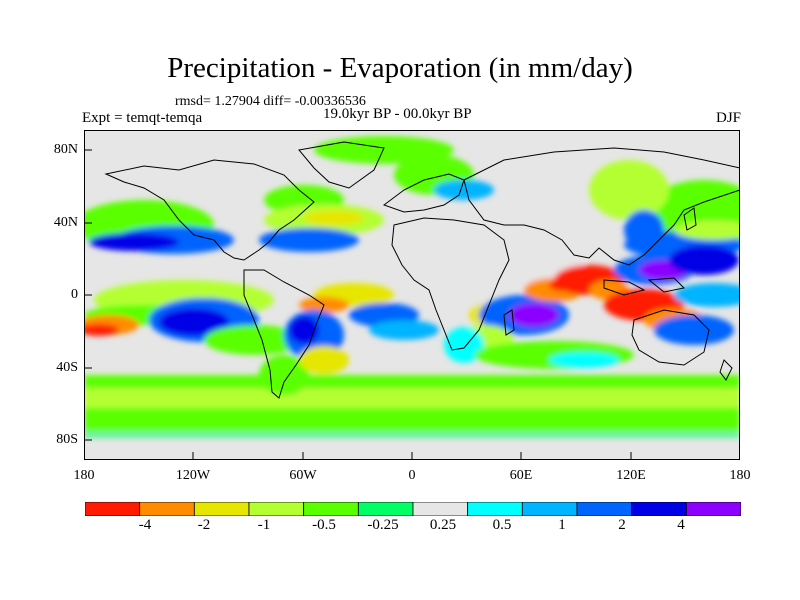 The image size is (800, 600). Describe the element at coordinates (145, 525) in the screenshot. I see `colorbar-label: -4` at that location.